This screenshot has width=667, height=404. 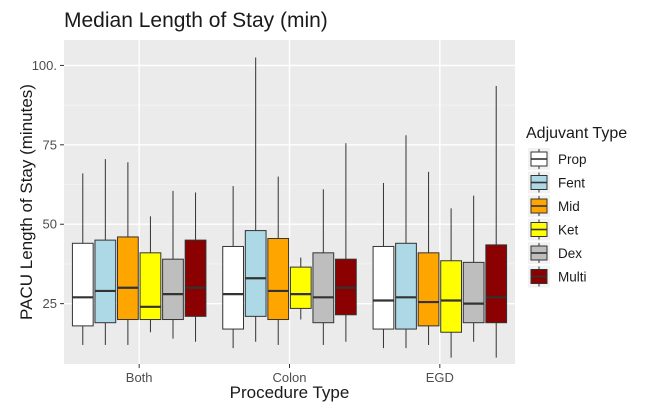 I want to click on x-axis-ticks: Both Colon EGD, so click(x=290, y=374).